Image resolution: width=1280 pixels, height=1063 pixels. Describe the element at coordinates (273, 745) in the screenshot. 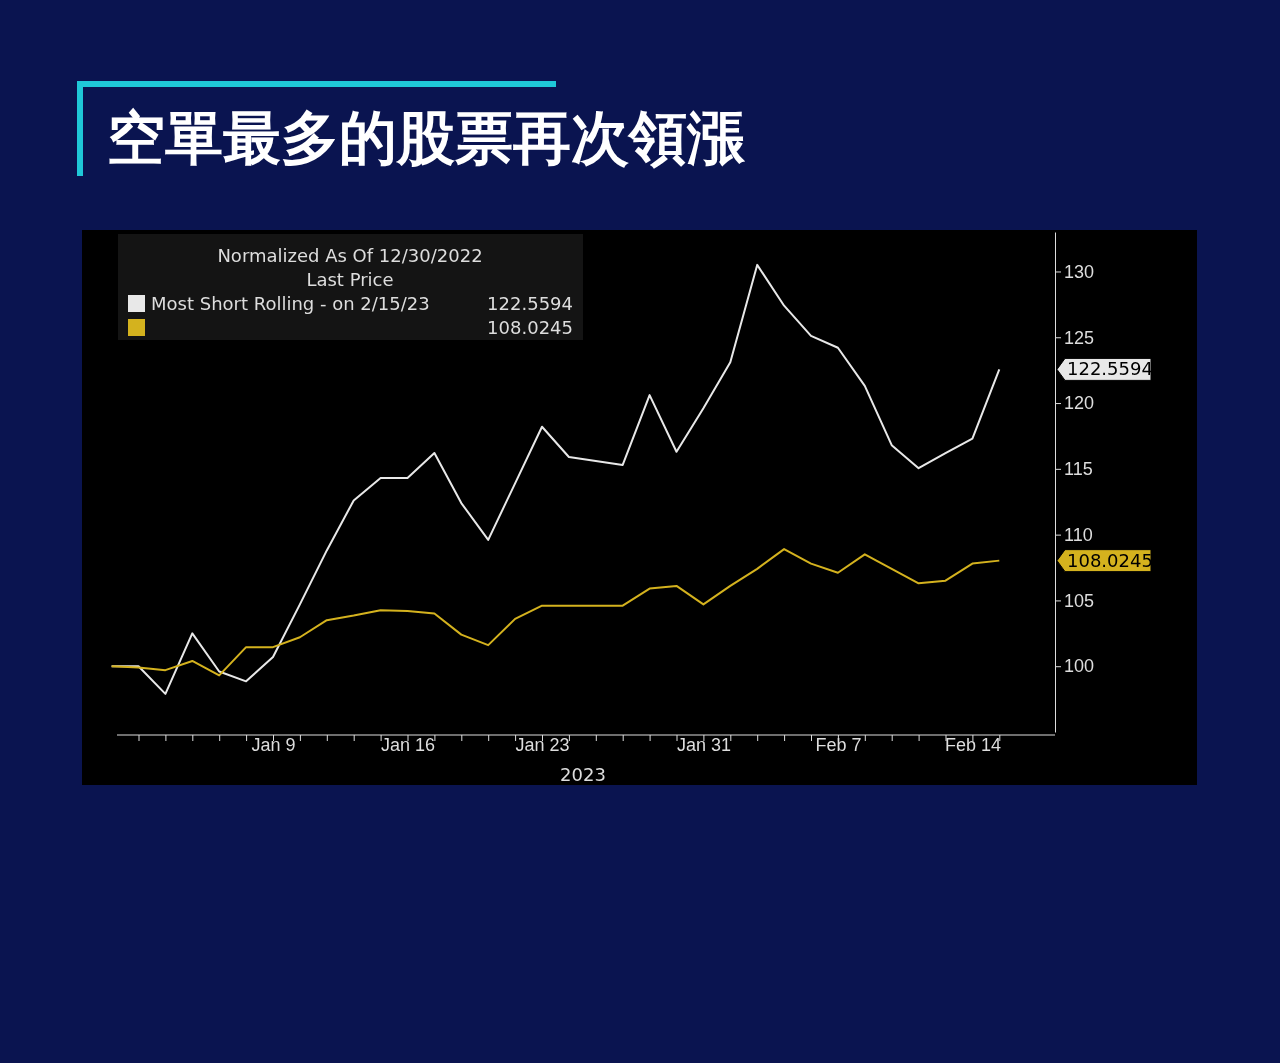

I see `x-tick-label: Jan 9` at that location.